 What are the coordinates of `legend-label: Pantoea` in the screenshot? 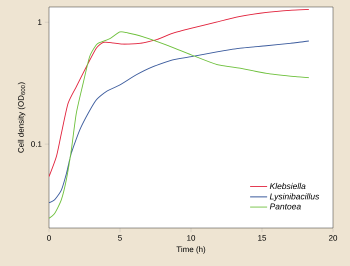 It's located at (285, 207).